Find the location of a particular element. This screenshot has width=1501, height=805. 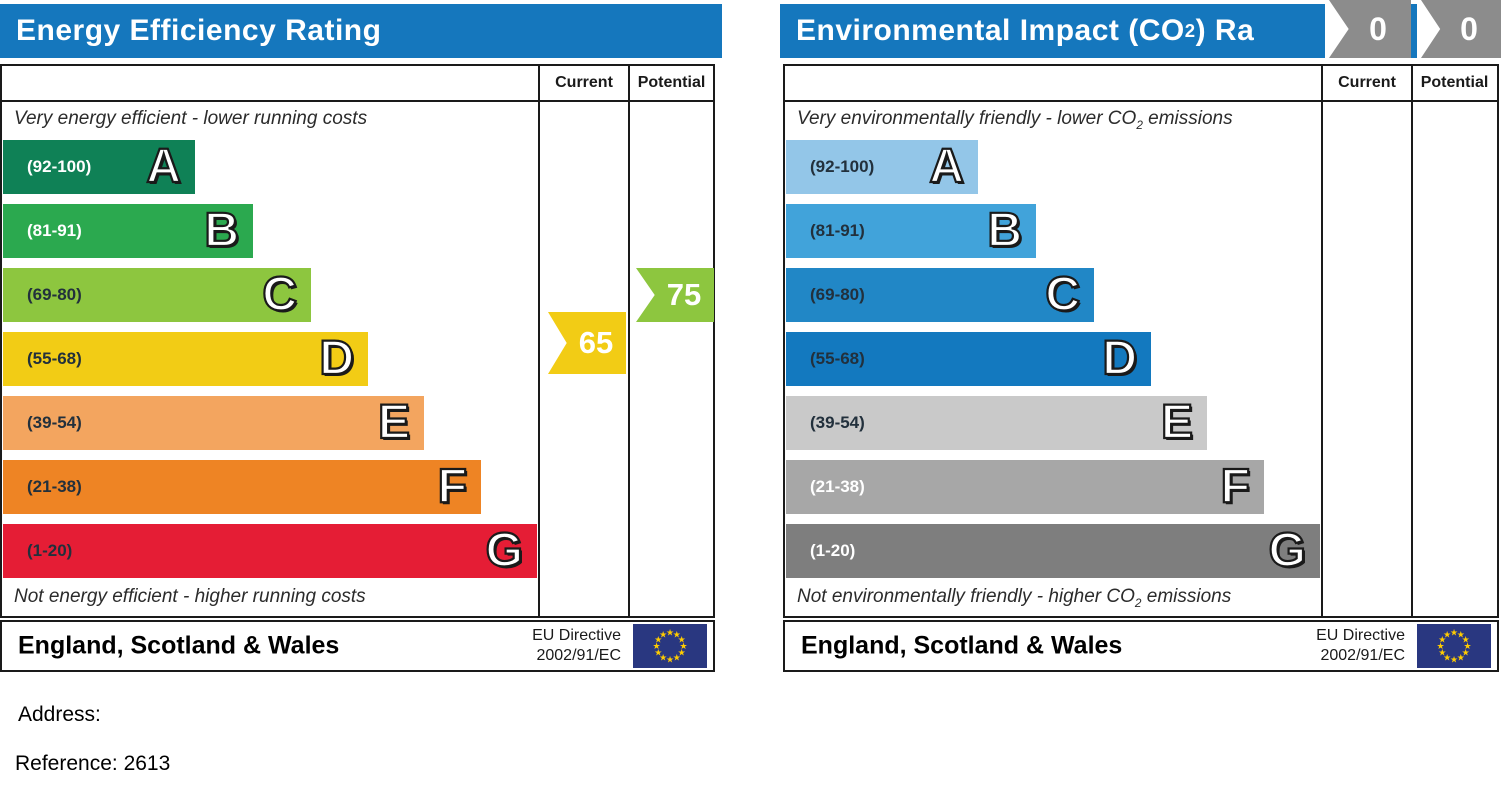

band-row-e: (39-54) E is located at coordinates (1053, 428).